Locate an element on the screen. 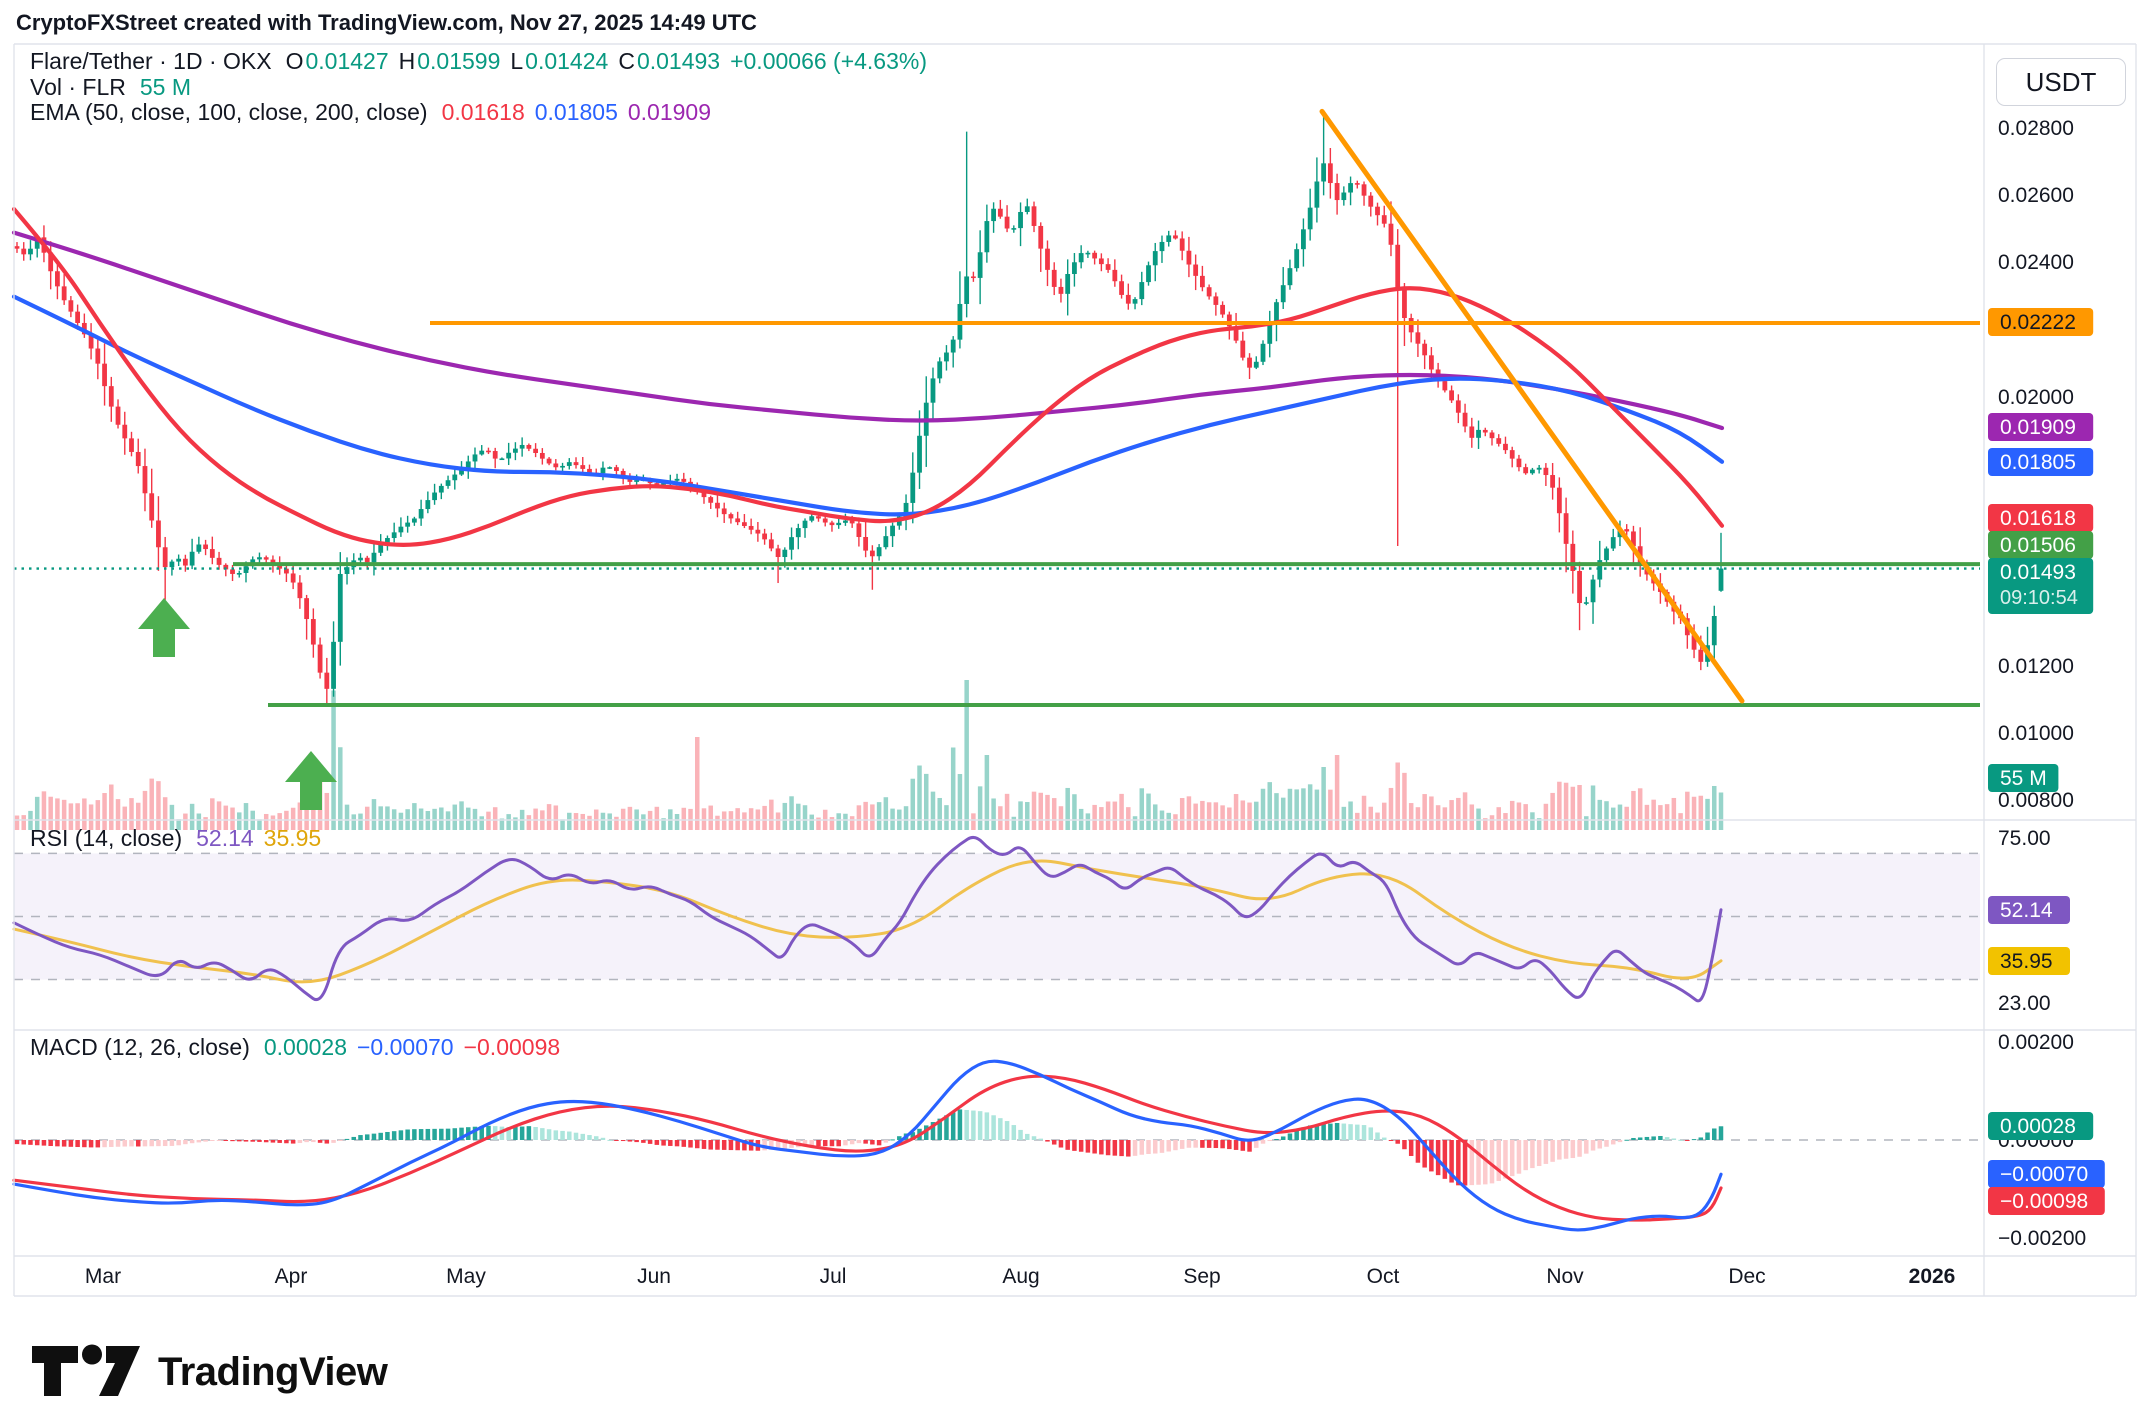  tradingview-logo: TradingView is located at coordinates (209, 1372).